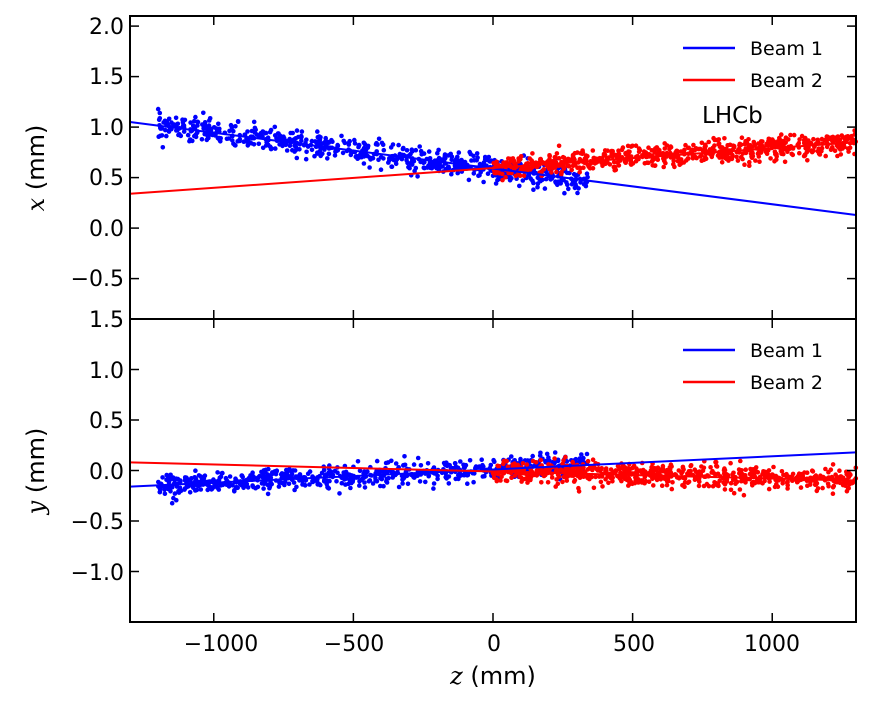 The image size is (873, 707). Describe the element at coordinates (36, 464) in the screenshot. I see `bottom-y-axis-unit: (mm)` at that location.